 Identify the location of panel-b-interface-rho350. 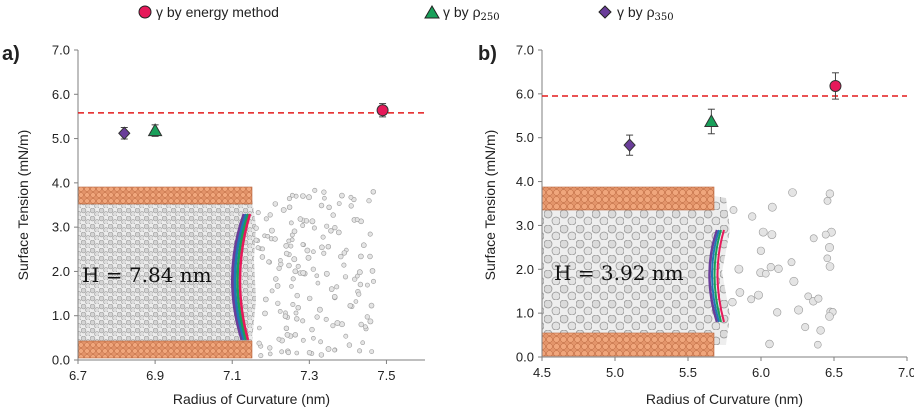
(713, 276).